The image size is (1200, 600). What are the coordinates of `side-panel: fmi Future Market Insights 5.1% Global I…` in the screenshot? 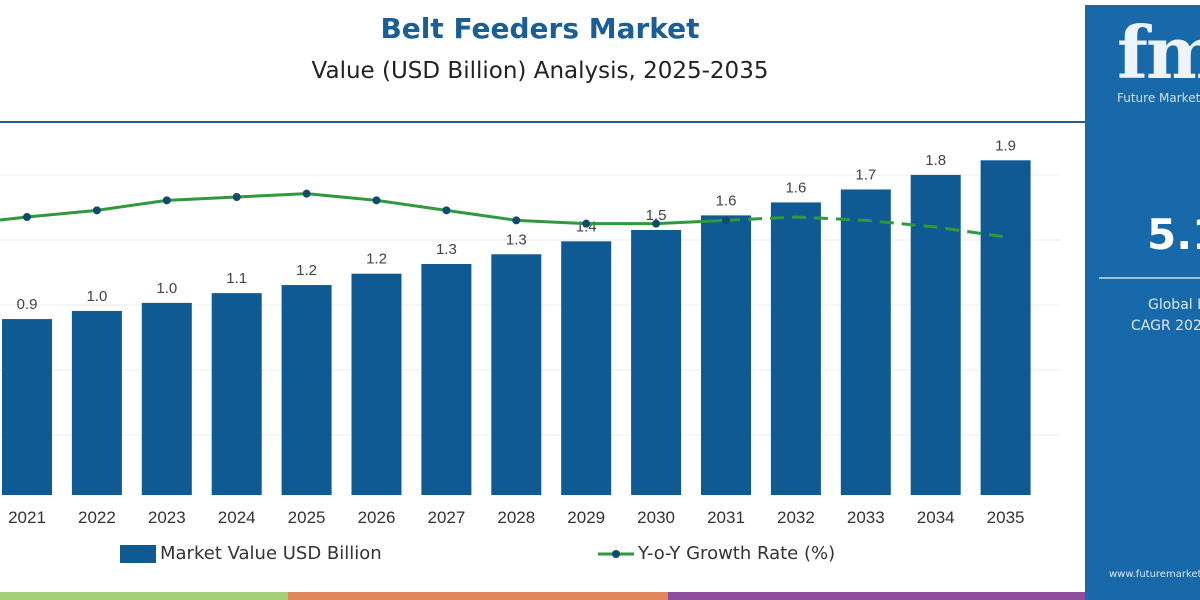 It's located at (1142, 302).